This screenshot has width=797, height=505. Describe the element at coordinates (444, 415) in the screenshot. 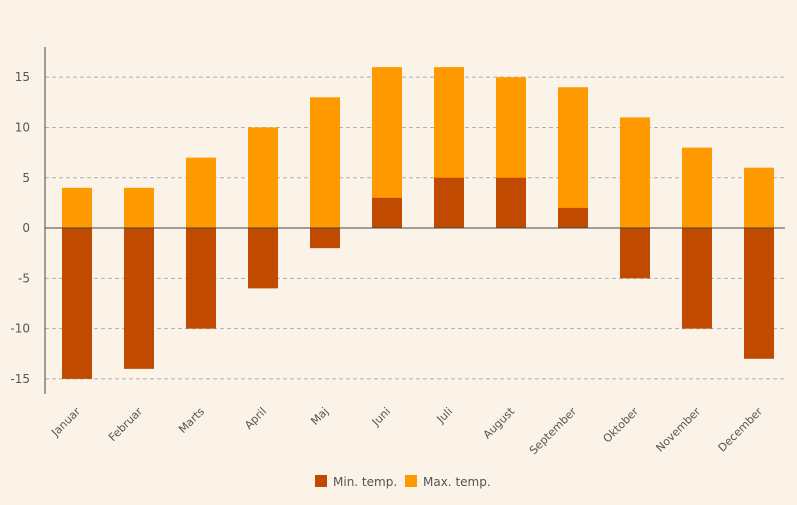

I see `x-tick-label: Juli` at that location.